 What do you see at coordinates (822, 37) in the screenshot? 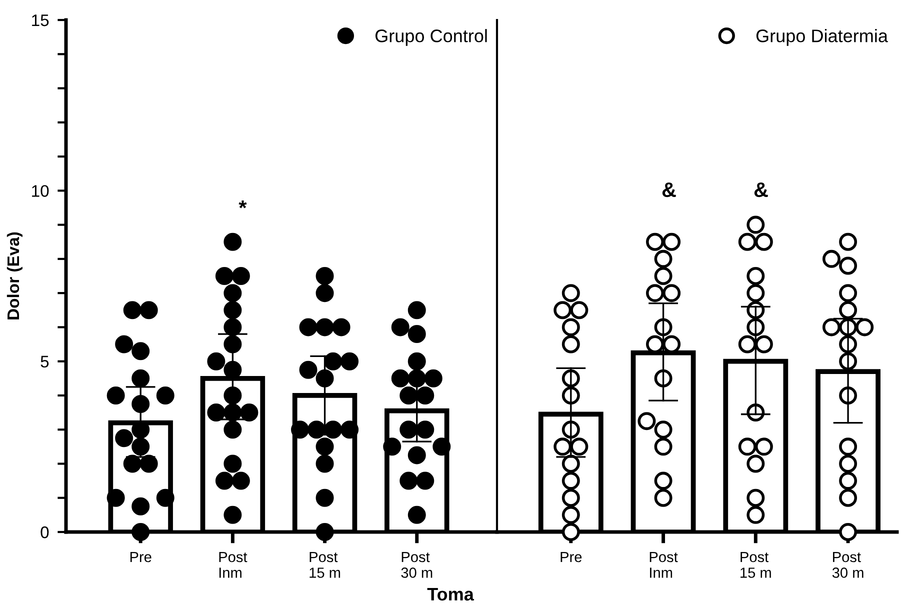
I see `legend-label: Grupo Diatermia` at bounding box center [822, 37].